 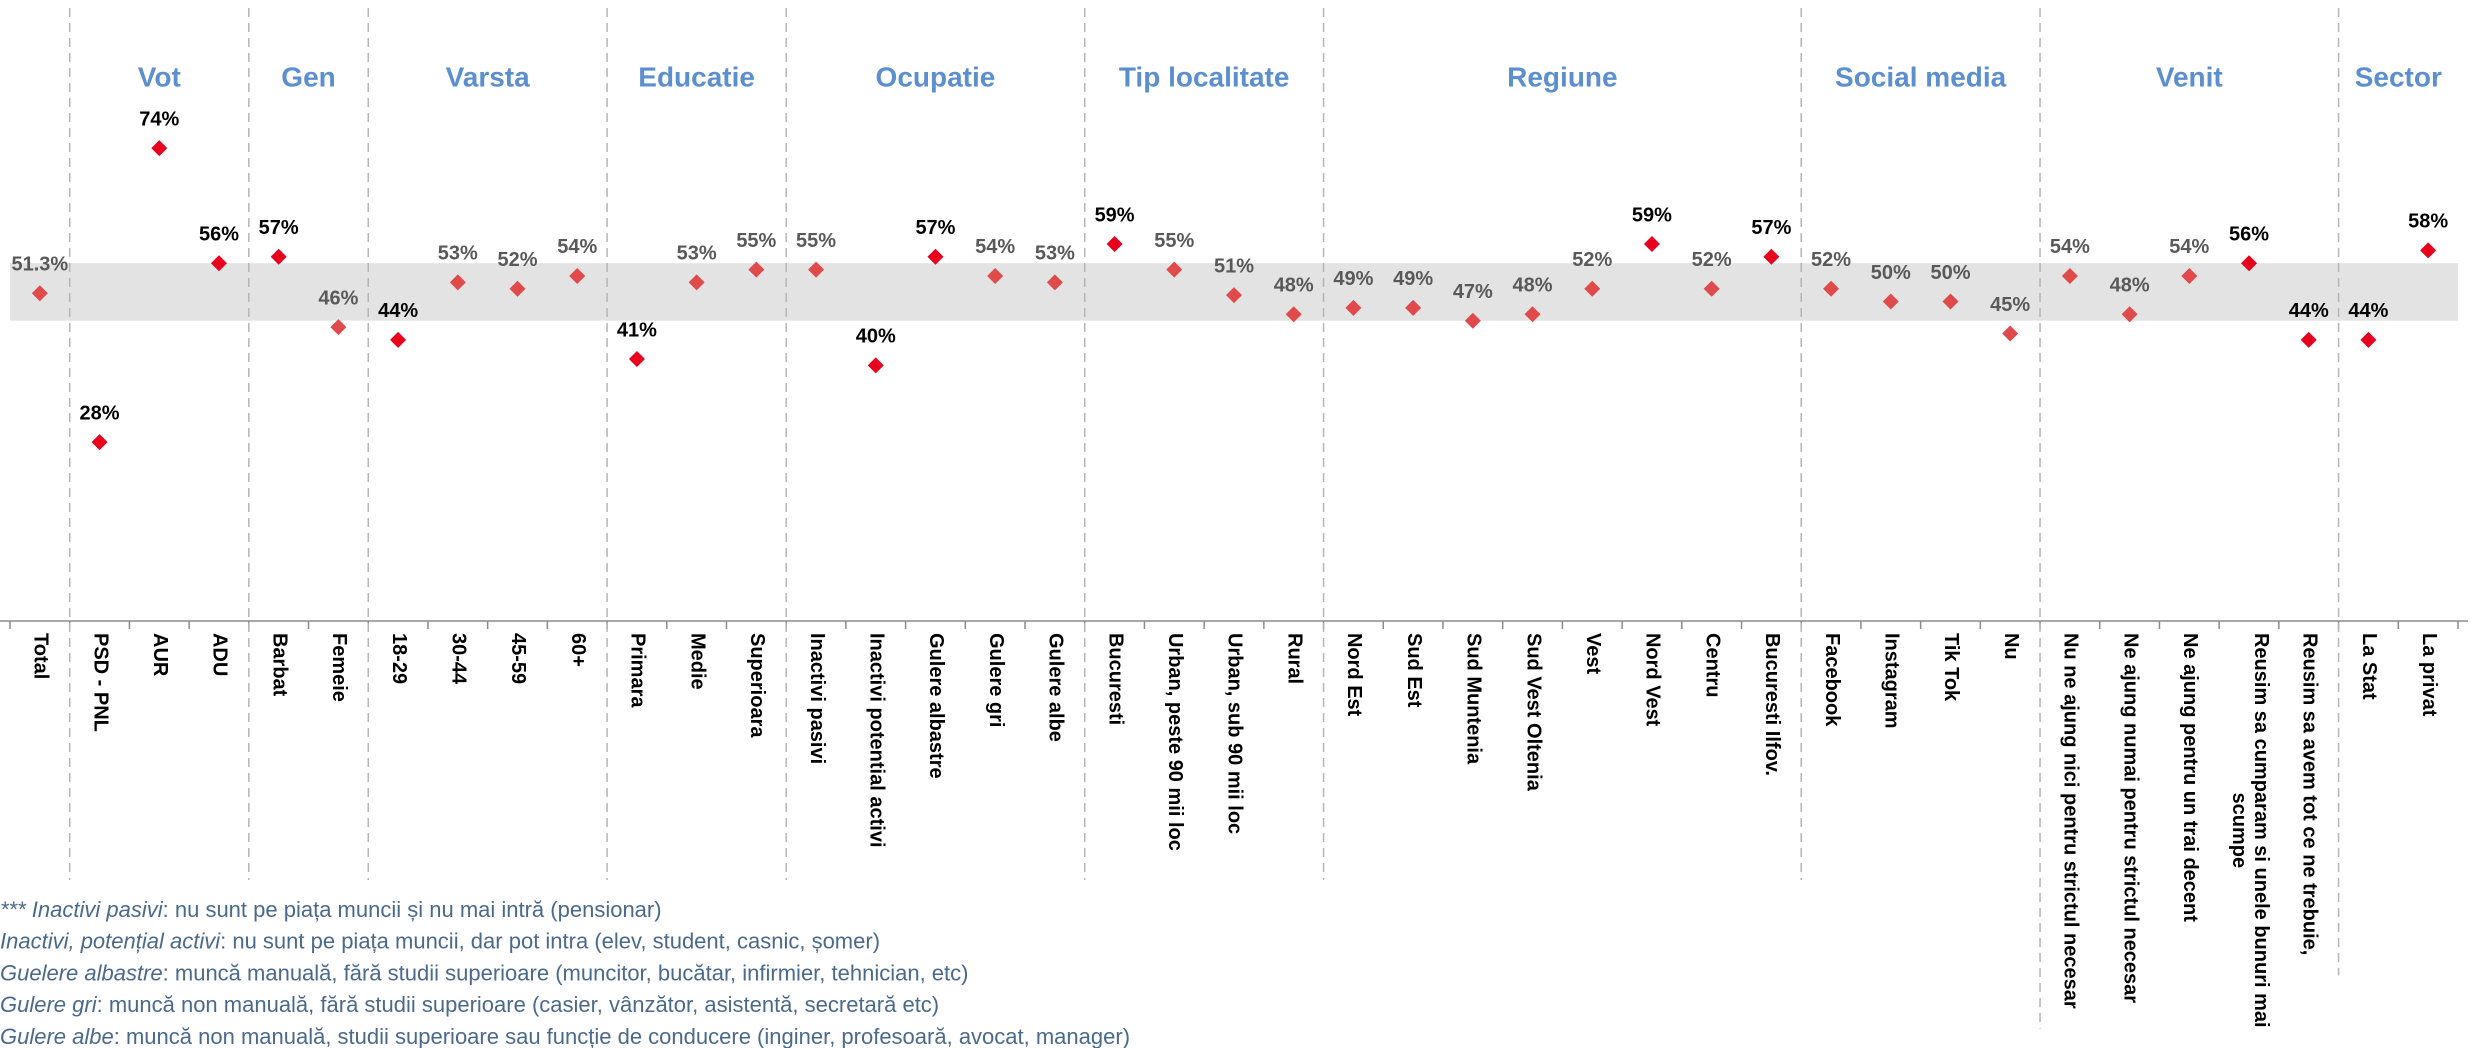 What do you see at coordinates (1891, 273) in the screenshot?
I see `value-label: 50%` at bounding box center [1891, 273].